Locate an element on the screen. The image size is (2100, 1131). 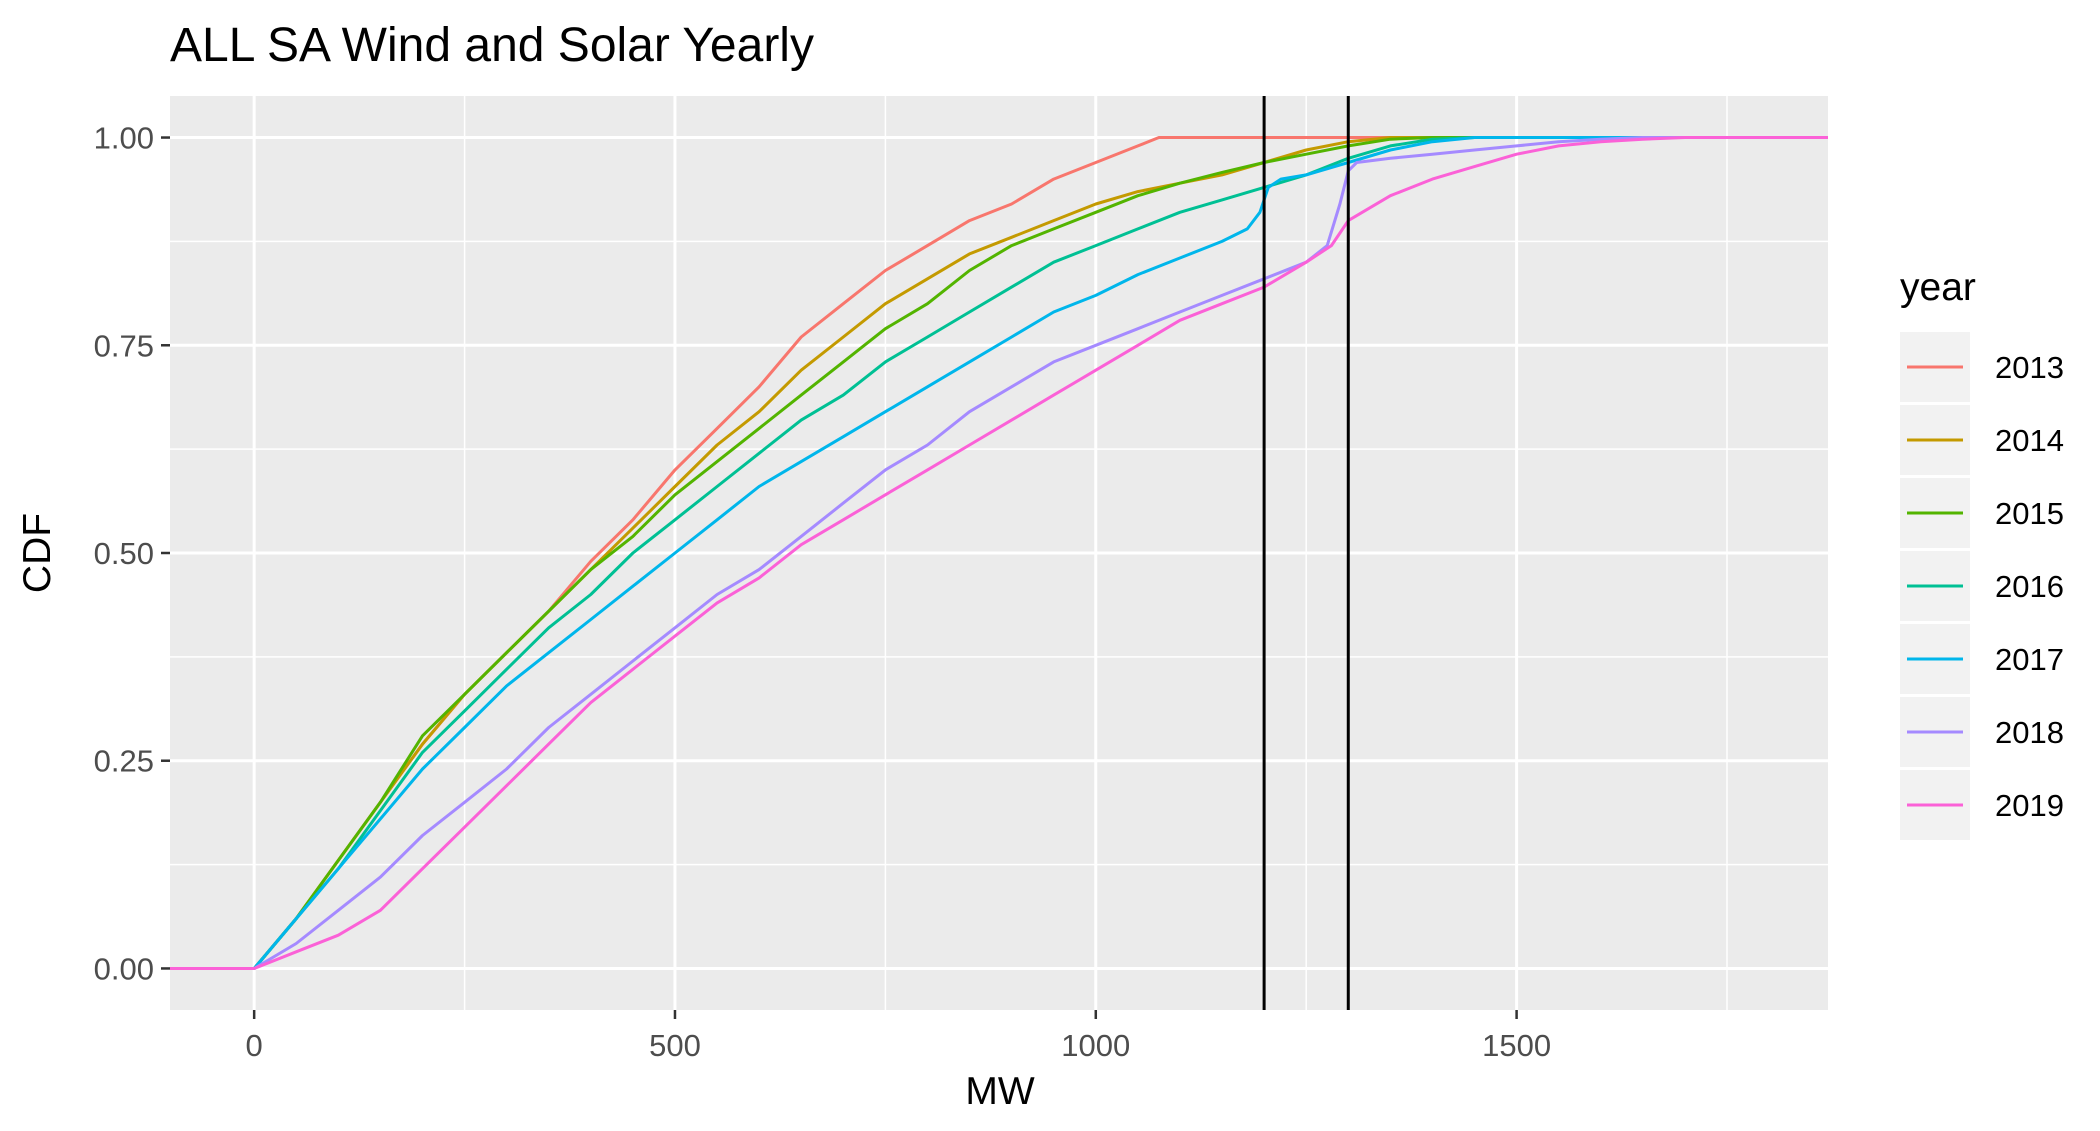
legend-label-2014: 2014 is located at coordinates (2029, 440).